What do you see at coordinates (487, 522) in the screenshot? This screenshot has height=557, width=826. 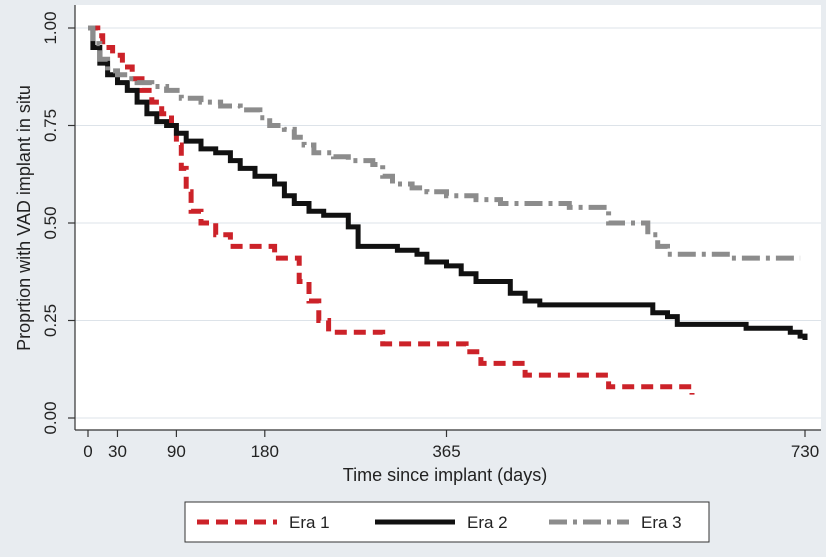 I see `legend-label-2: Era 2` at bounding box center [487, 522].